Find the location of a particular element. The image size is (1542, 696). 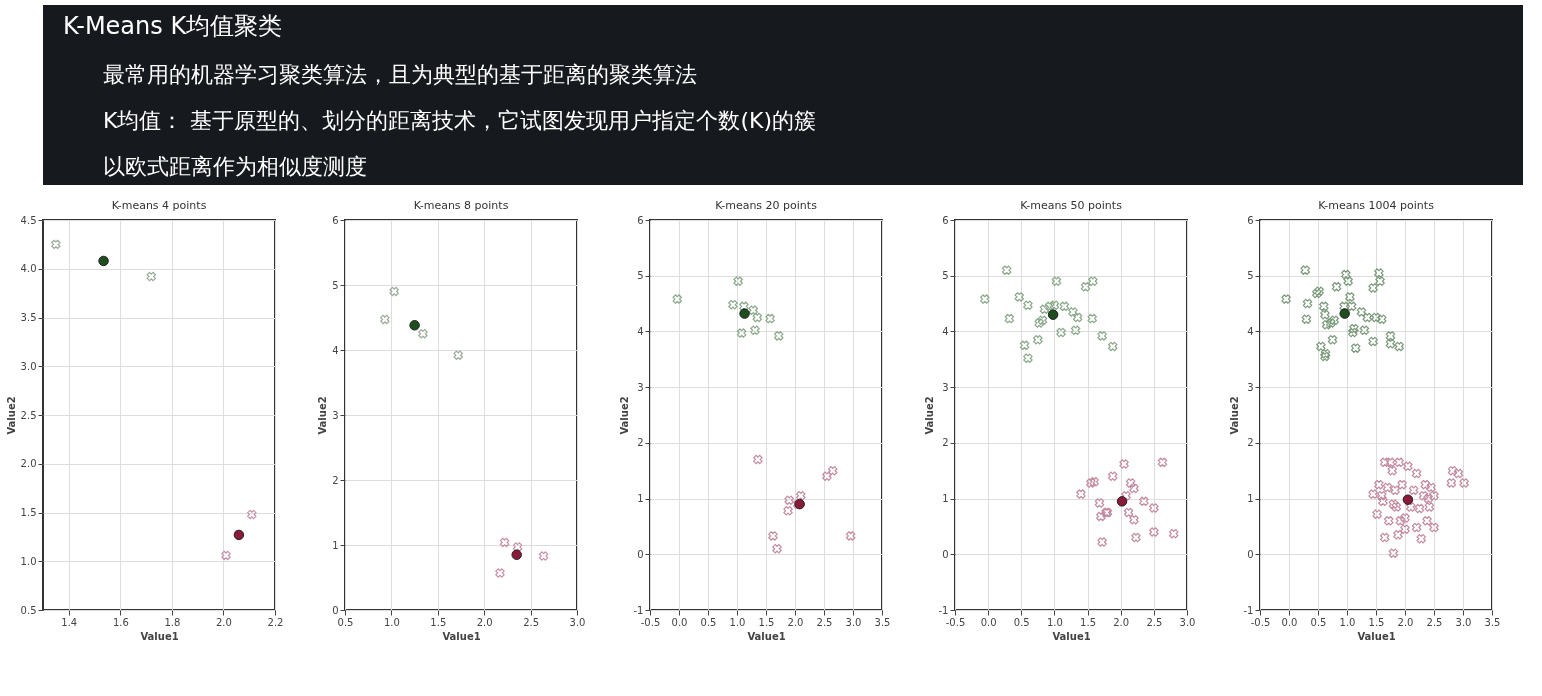

y-tick-label: 1.5 is located at coordinates (28, 512).